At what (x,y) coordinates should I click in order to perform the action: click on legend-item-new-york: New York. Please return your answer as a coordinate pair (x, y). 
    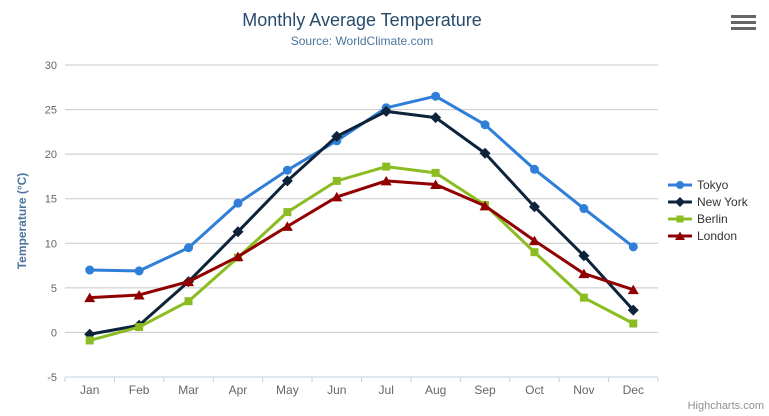
    Looking at the image, I should click on (708, 201).